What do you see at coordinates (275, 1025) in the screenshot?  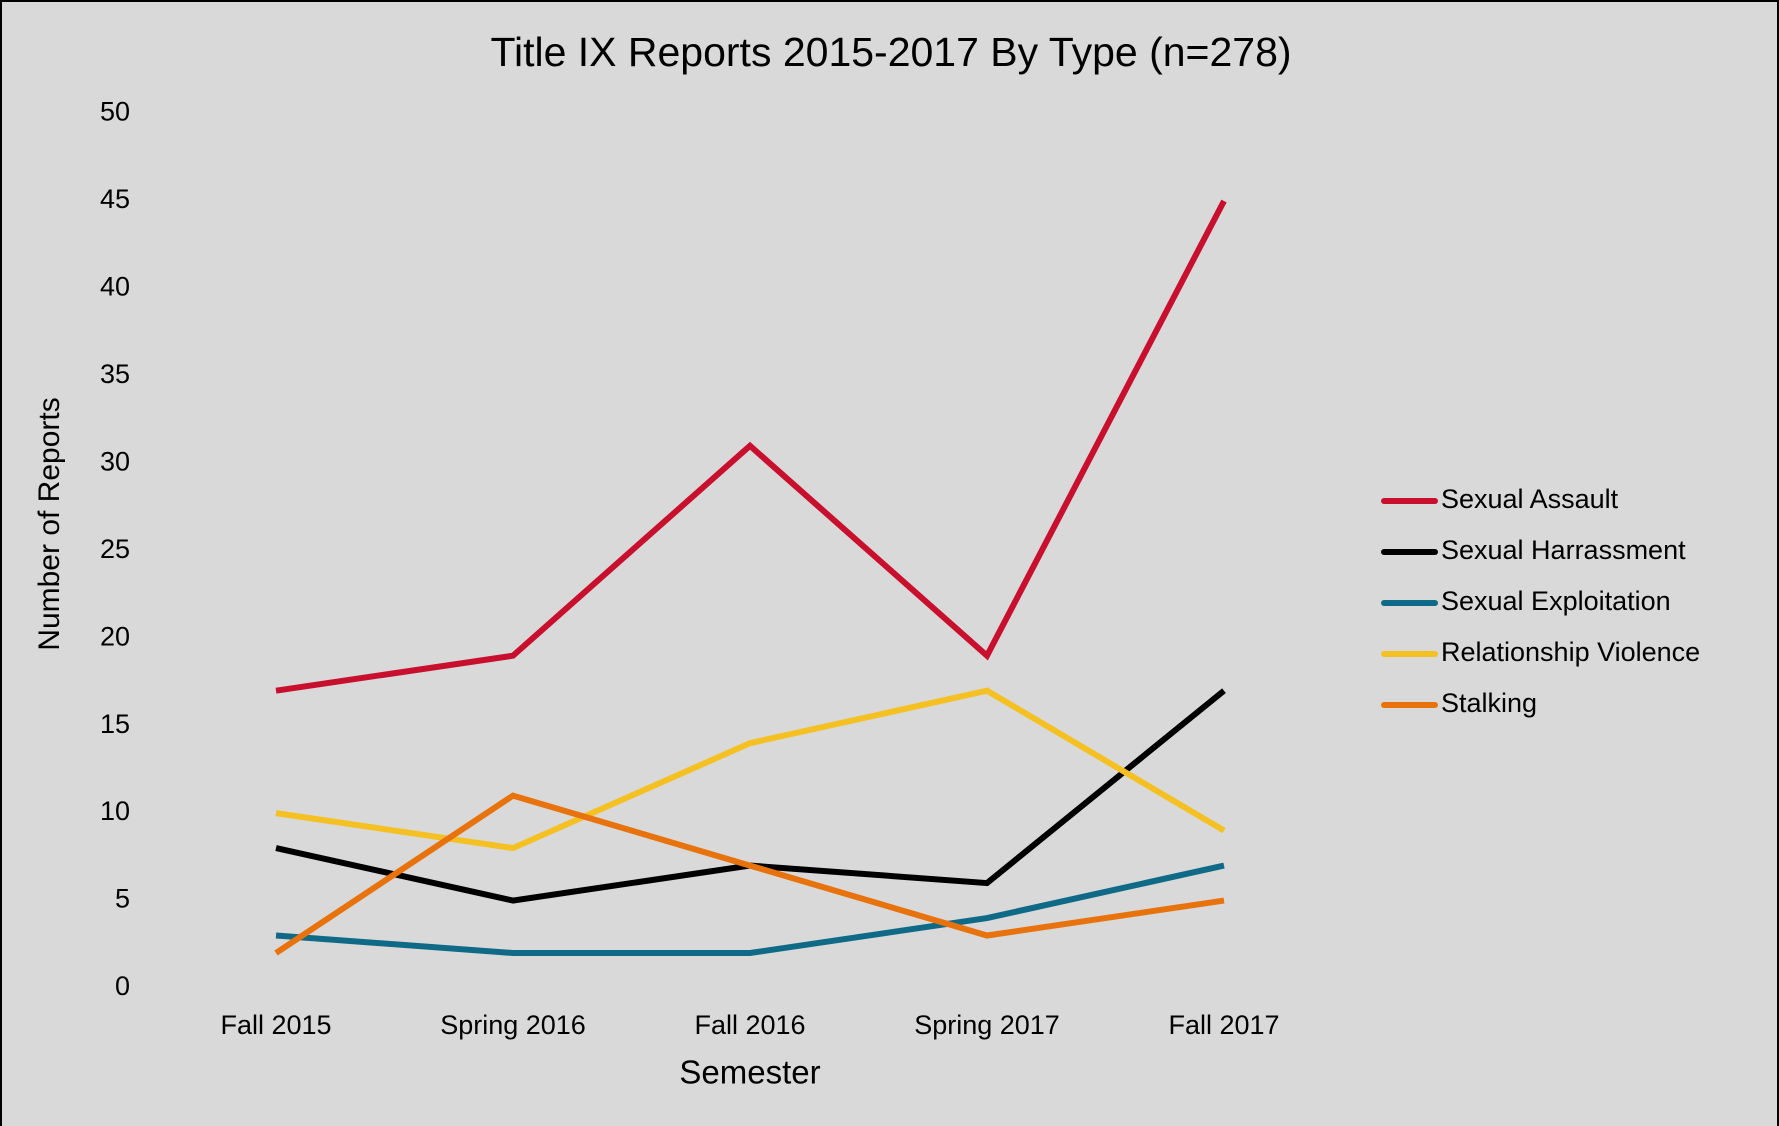 I see `x-tick-label: Fall 2015` at bounding box center [275, 1025].